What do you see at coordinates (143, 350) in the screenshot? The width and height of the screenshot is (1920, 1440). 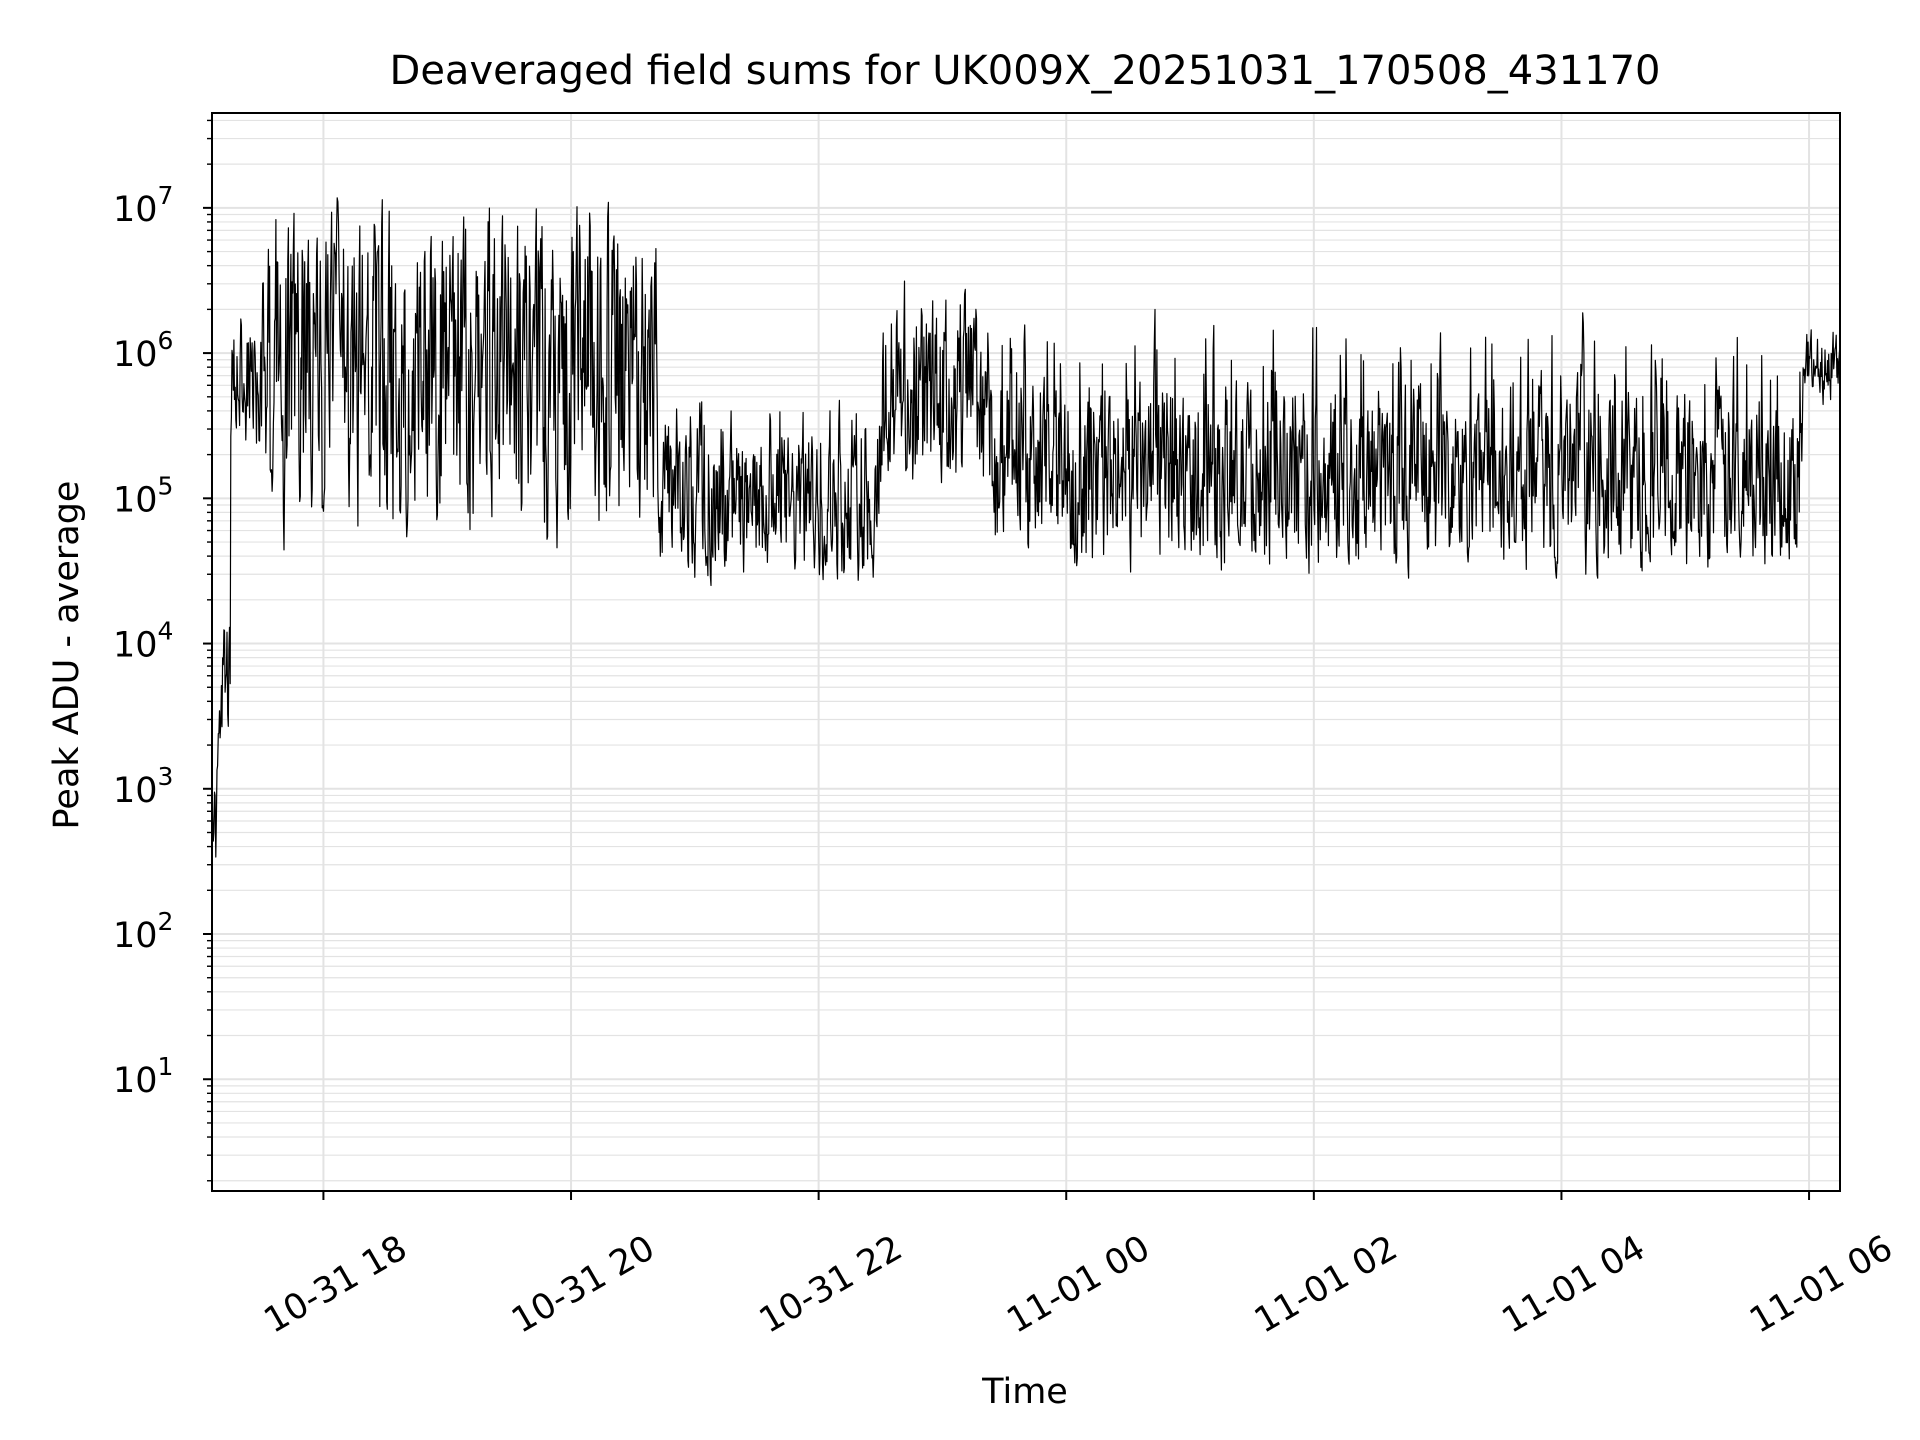 I see `y-tick-label: 10⁶` at bounding box center [143, 350].